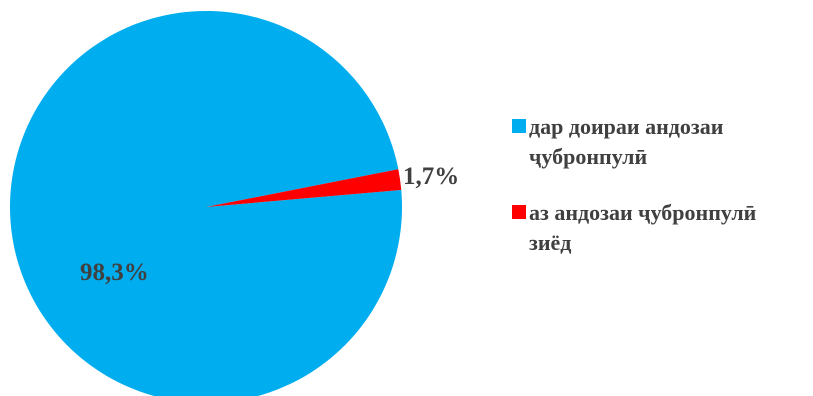 Image resolution: width=813 pixels, height=396 pixels. What do you see at coordinates (588, 156) in the screenshot?
I see `legend-label-within-norm-line-2: ҷубронпулӣ` at bounding box center [588, 156].